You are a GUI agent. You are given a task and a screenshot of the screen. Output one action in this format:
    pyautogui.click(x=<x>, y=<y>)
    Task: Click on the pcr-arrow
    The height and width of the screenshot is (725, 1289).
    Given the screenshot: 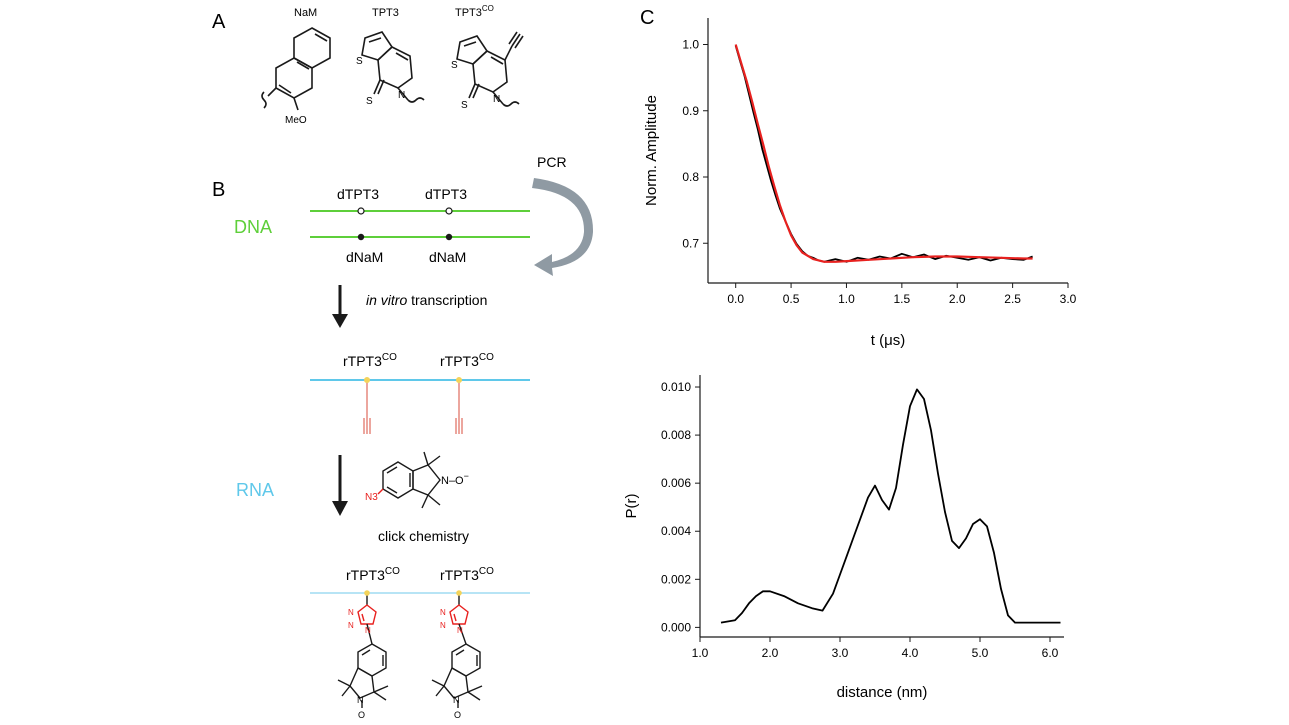 What is the action you would take?
    pyautogui.click(x=563, y=227)
    